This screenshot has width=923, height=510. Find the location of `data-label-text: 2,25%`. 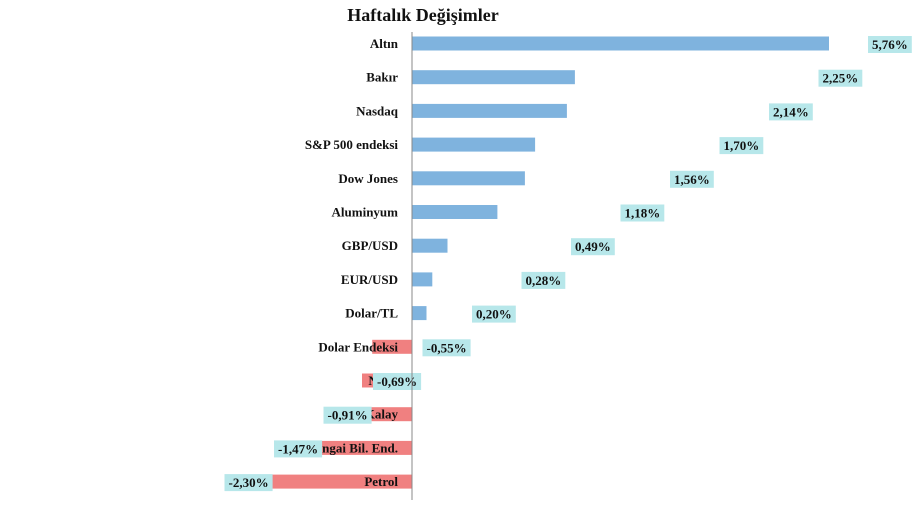

data-label-text: 2,25% is located at coordinates (841, 78).